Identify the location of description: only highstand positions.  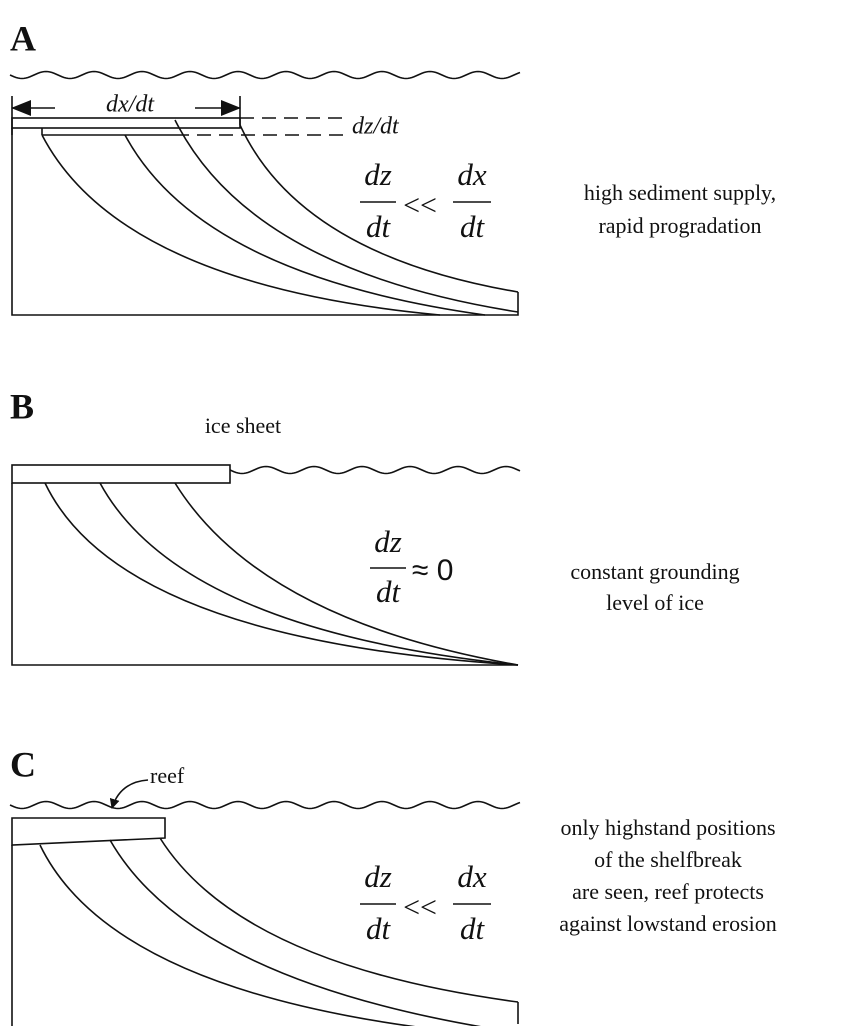
(667, 827).